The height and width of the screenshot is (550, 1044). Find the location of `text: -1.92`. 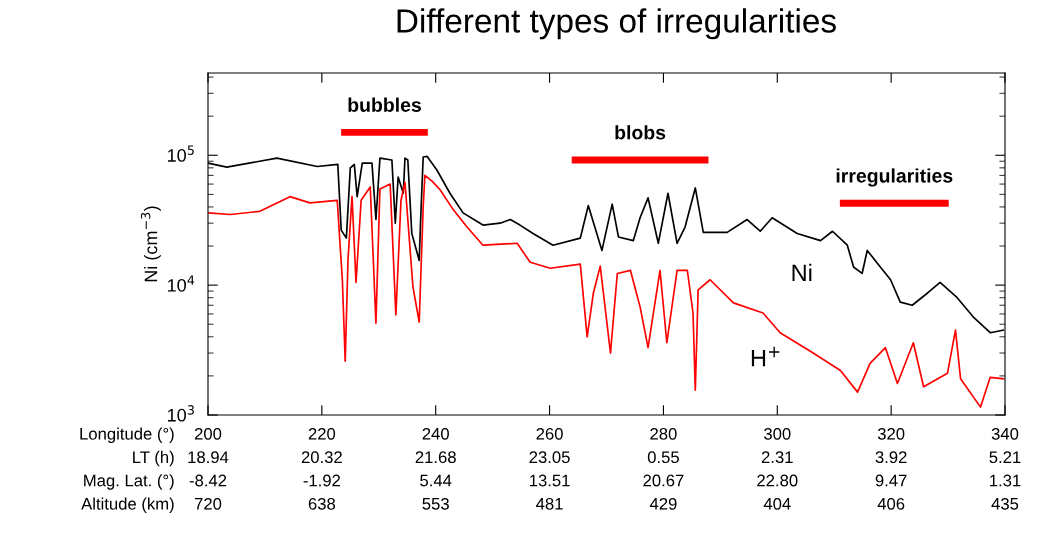

text: -1.92 is located at coordinates (322, 480).